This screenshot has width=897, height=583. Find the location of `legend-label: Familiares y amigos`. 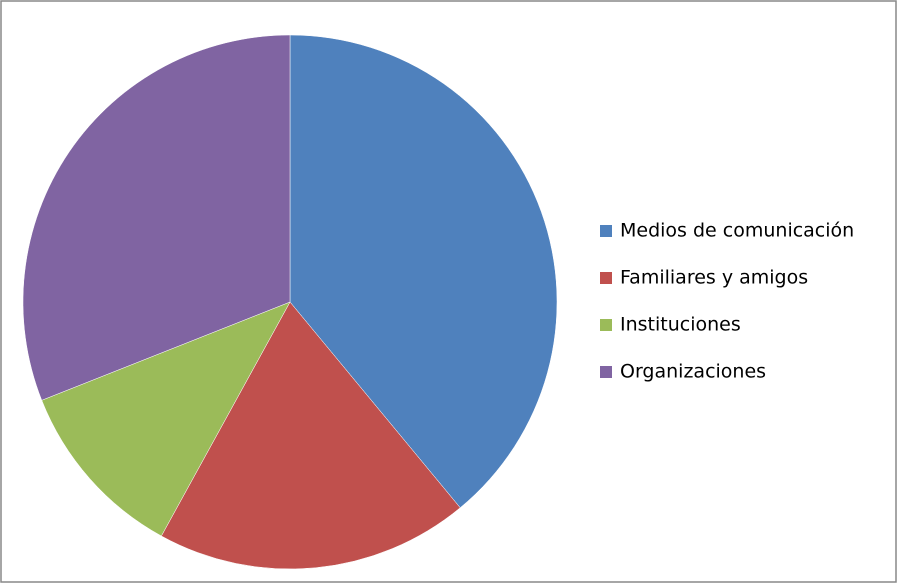

legend-label: Familiares y amigos is located at coordinates (714, 278).